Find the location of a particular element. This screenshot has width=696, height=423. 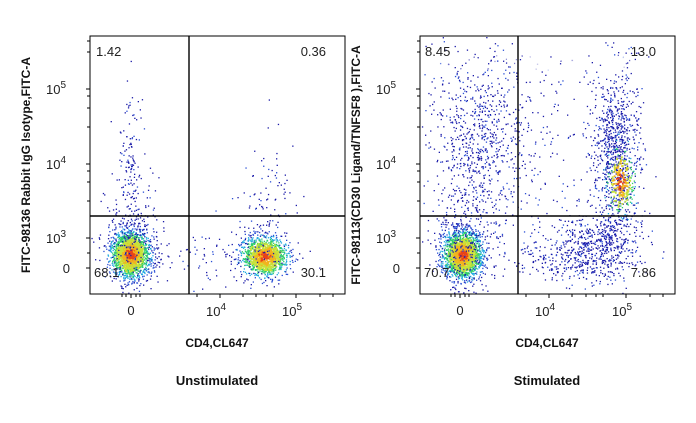

y-tick-1e4: 104 is located at coordinates (56, 163).